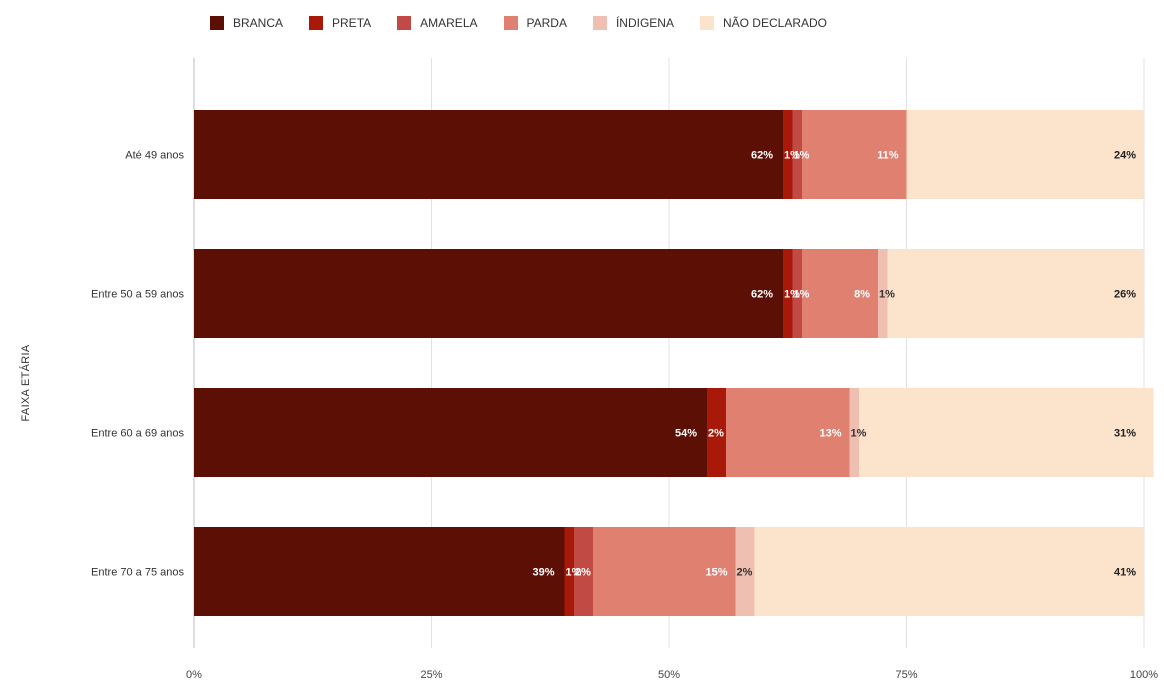 Image resolution: width=1164 pixels, height=689 pixels. I want to click on x-tick-label: 50%, so click(669, 675).